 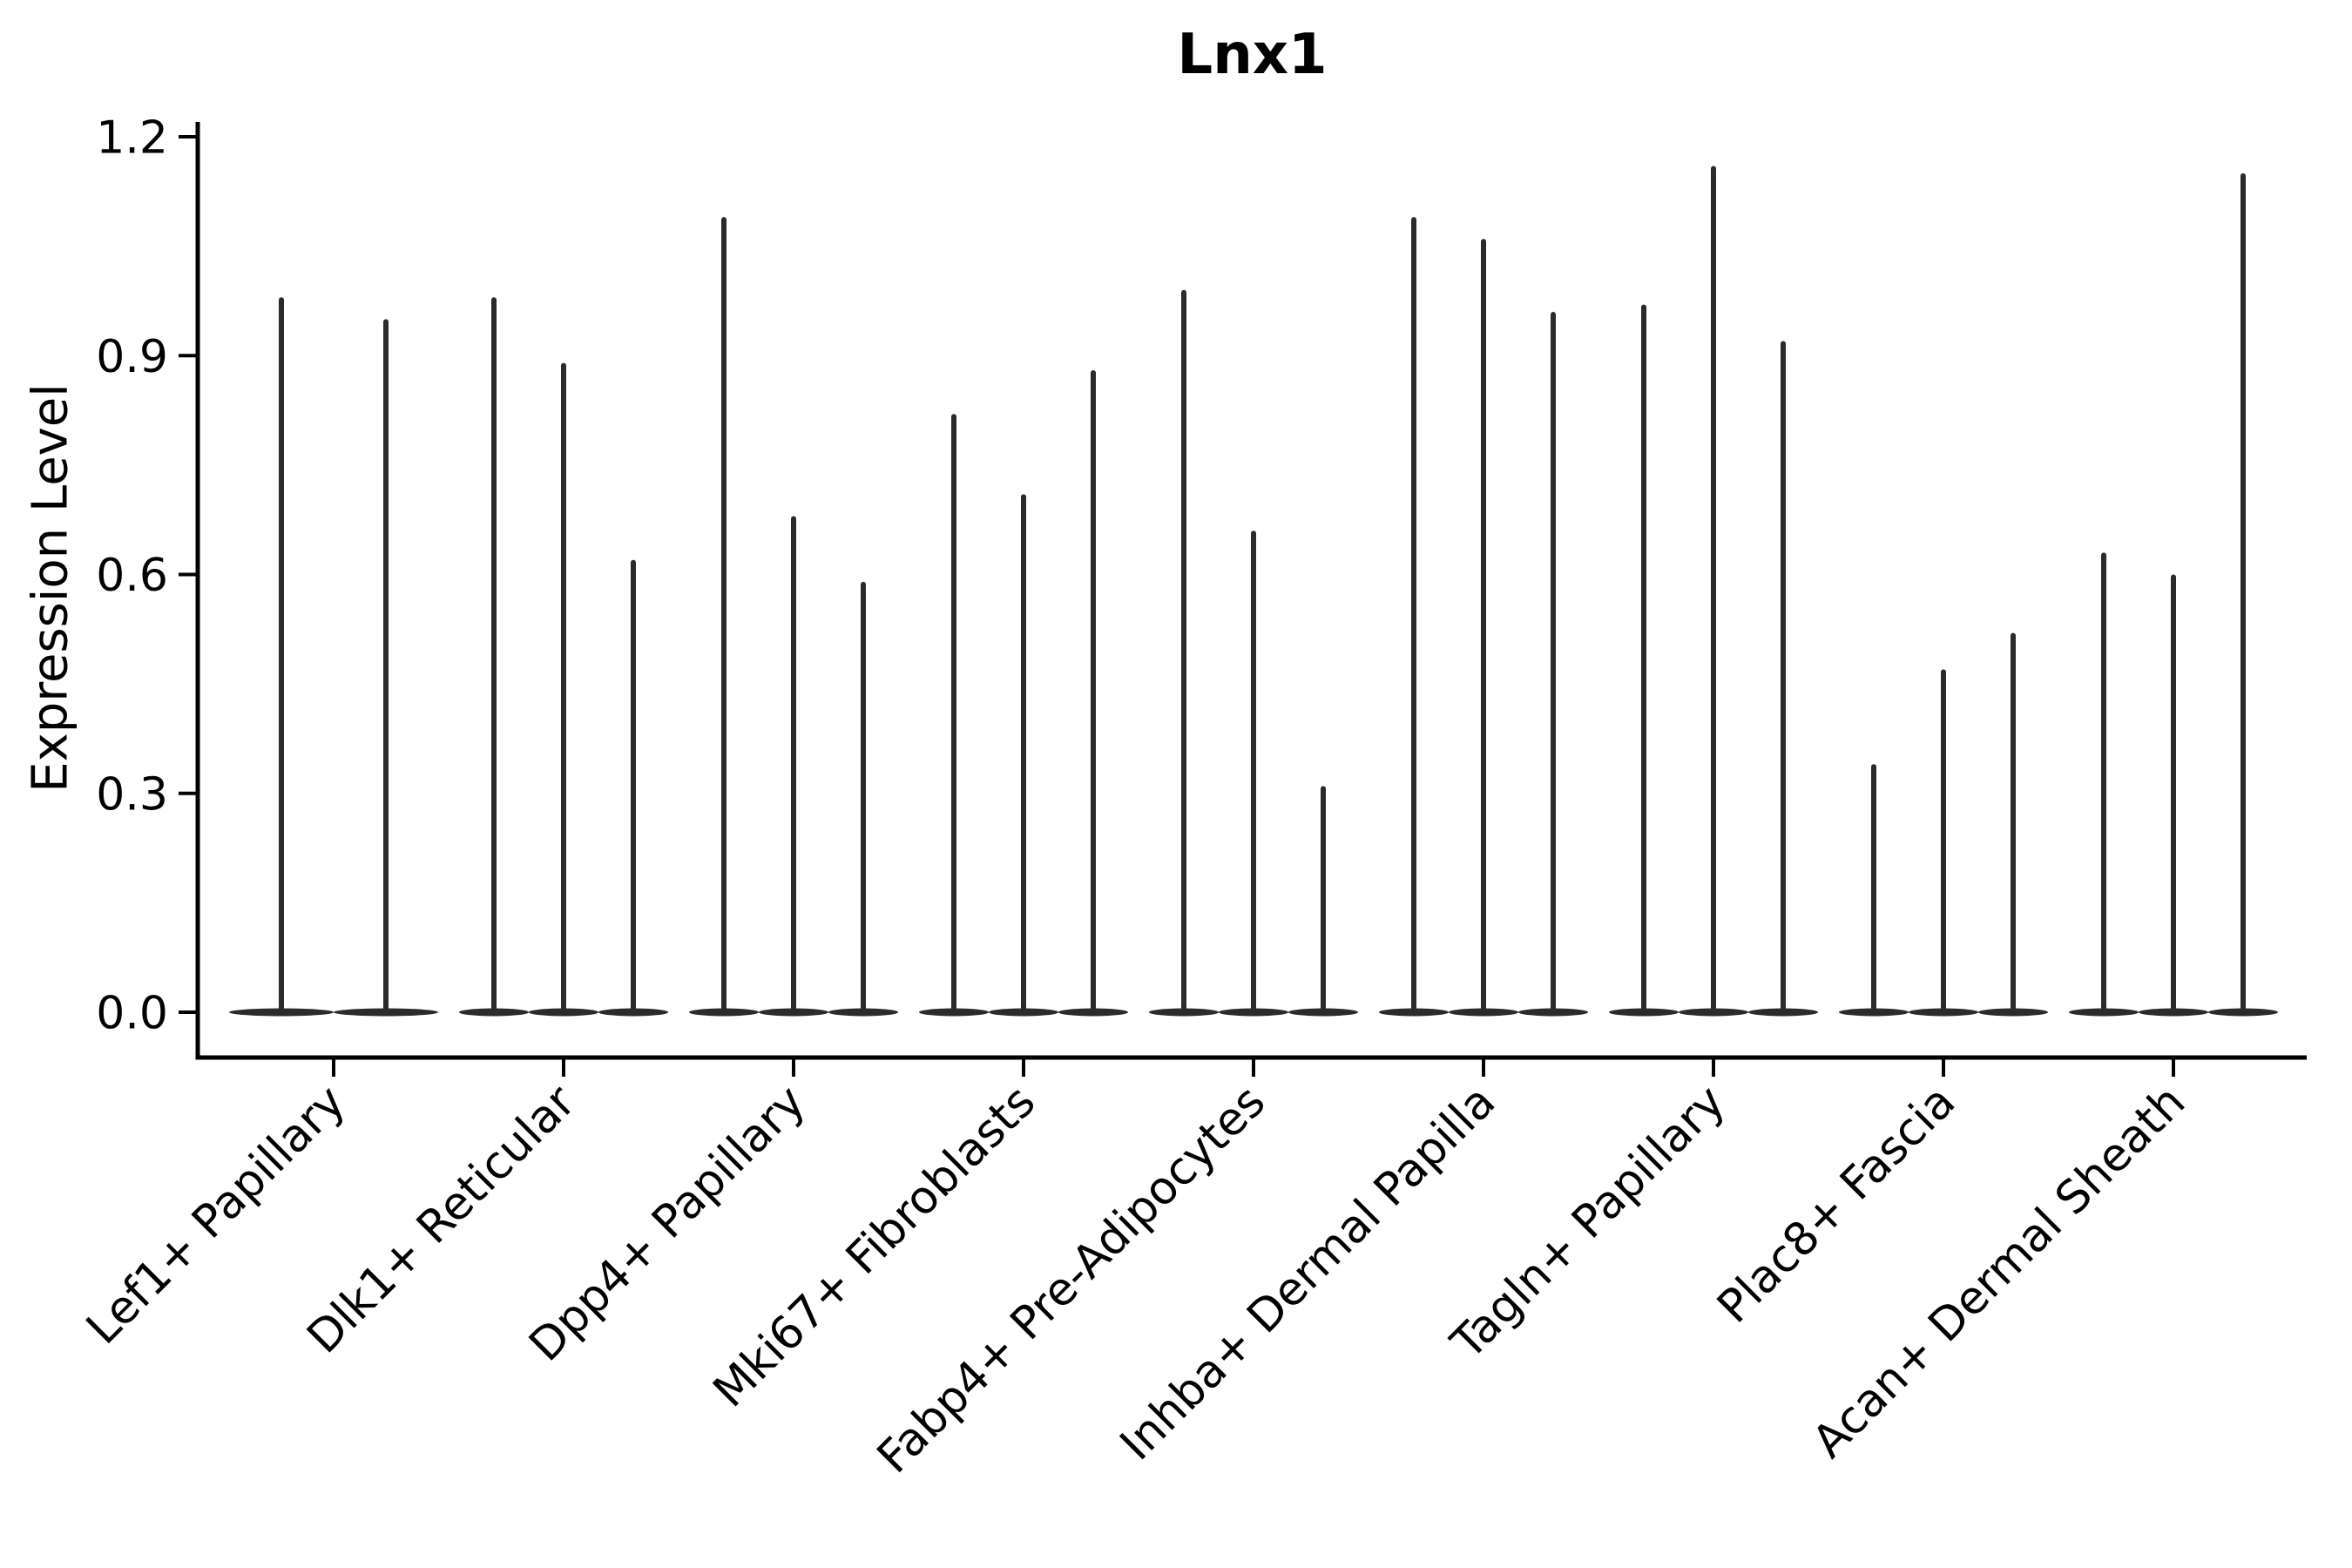 I want to click on y-tick-label: 0.9, so click(x=132, y=357).